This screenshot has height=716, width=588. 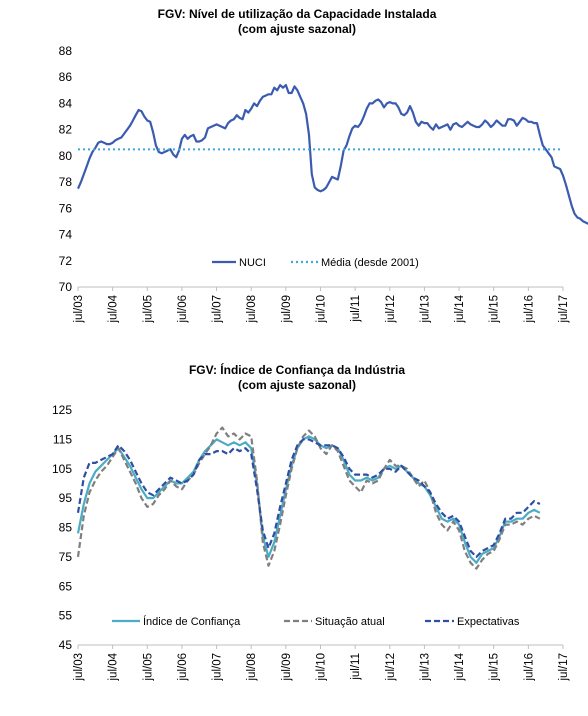 I want to click on chart2-x-tick-label: jul/07, so click(x=218, y=667).